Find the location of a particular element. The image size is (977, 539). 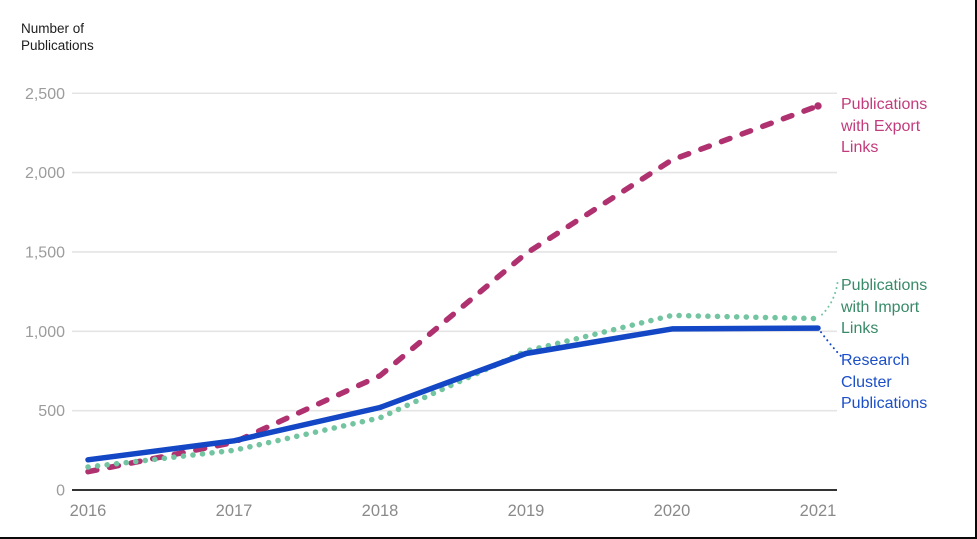

x-tick-label-2017: 2017 is located at coordinates (234, 511).